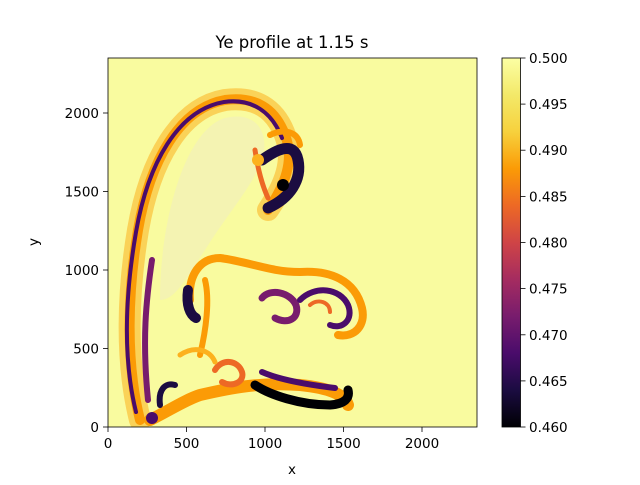 This screenshot has width=640, height=485. What do you see at coordinates (82, 193) in the screenshot?
I see `y-tick-label: 1500` at bounding box center [82, 193].